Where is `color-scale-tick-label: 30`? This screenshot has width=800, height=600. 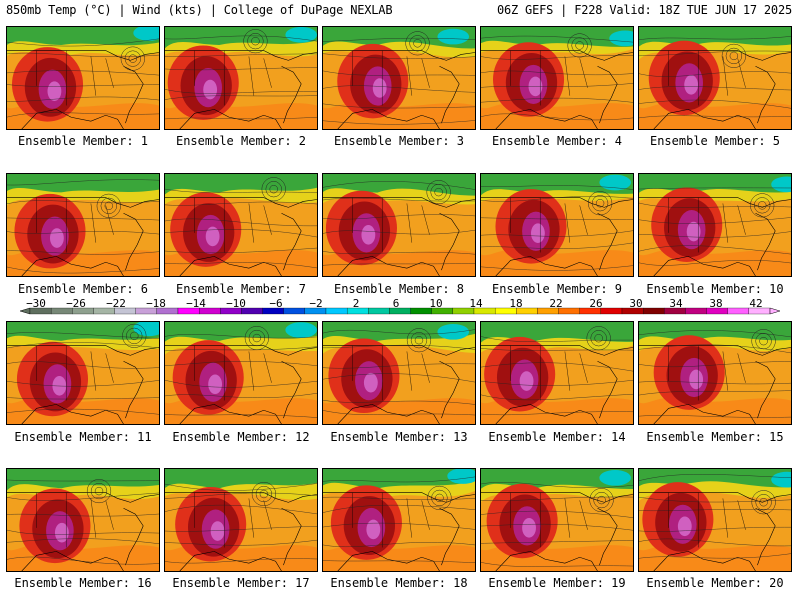
color-scale-tick-label: 30 is located at coordinates (636, 303).